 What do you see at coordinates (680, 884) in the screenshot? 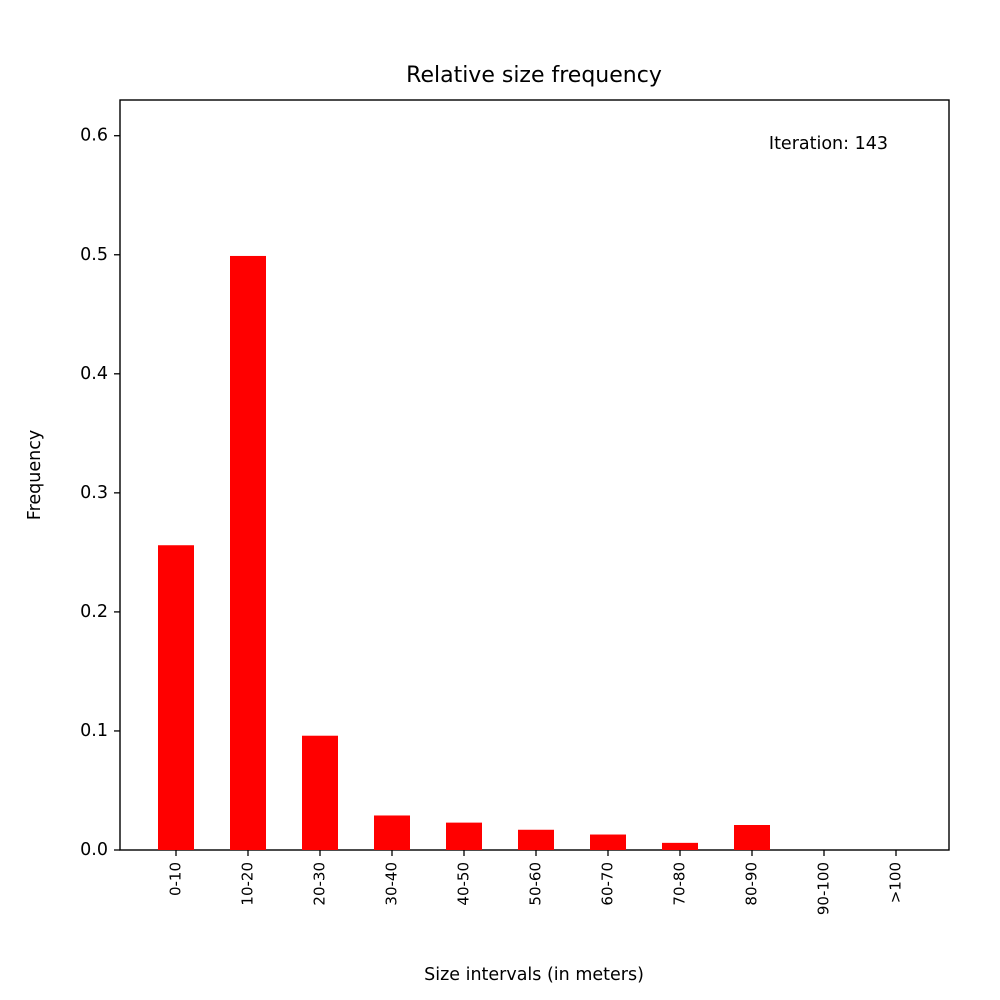
I see `x-tick-label: 70-80` at bounding box center [680, 884].